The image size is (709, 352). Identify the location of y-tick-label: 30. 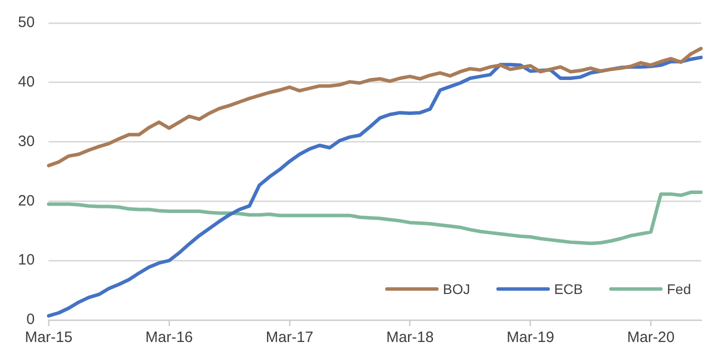
(26, 141).